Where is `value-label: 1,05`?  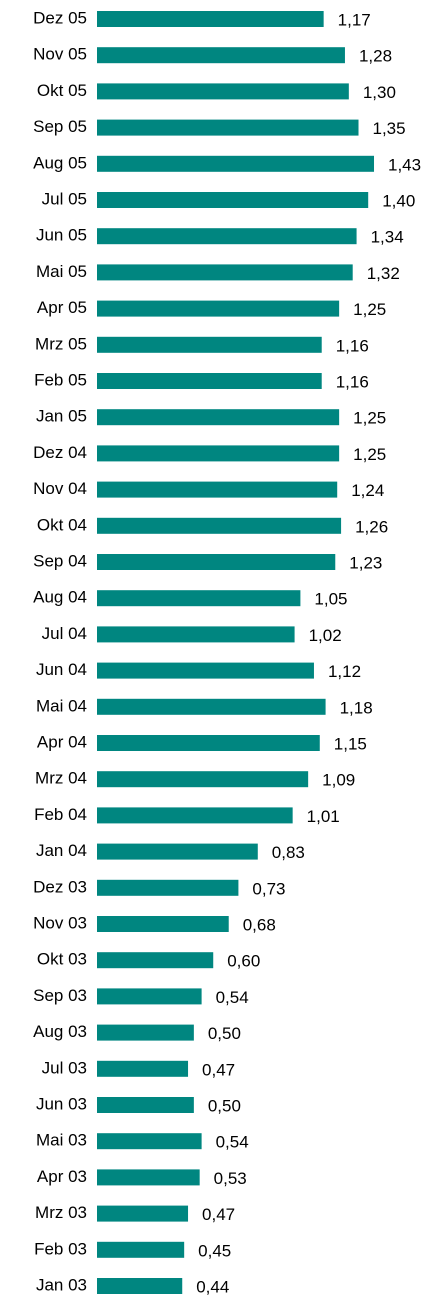
value-label: 1,05 is located at coordinates (330, 599).